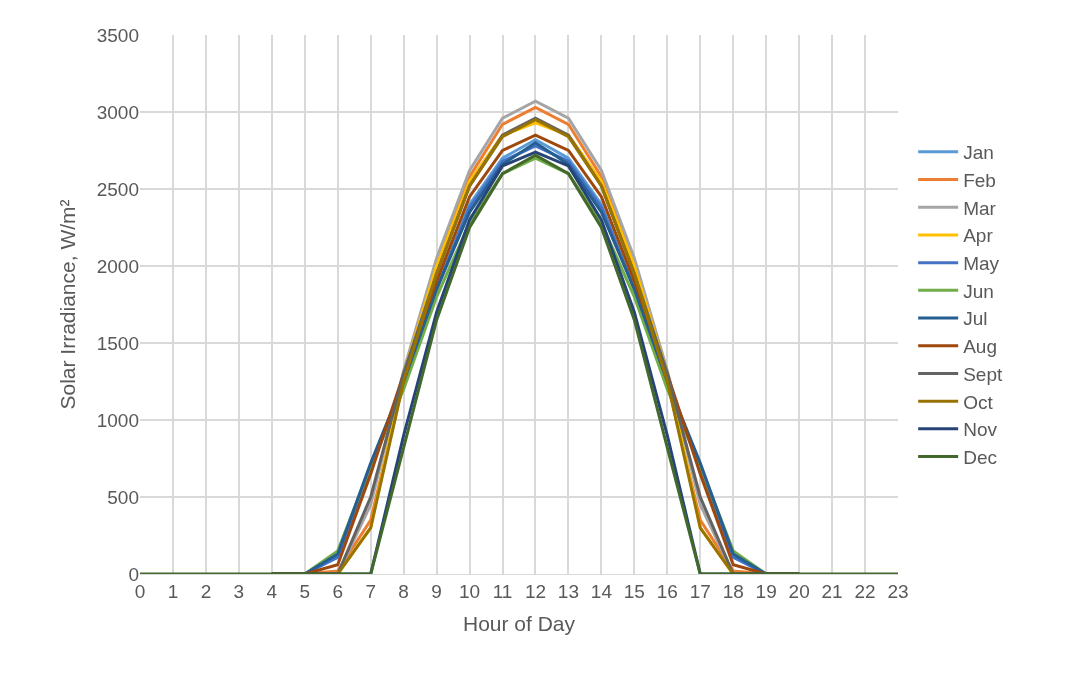  What do you see at coordinates (981, 264) in the screenshot?
I see `legend-label: May` at bounding box center [981, 264].